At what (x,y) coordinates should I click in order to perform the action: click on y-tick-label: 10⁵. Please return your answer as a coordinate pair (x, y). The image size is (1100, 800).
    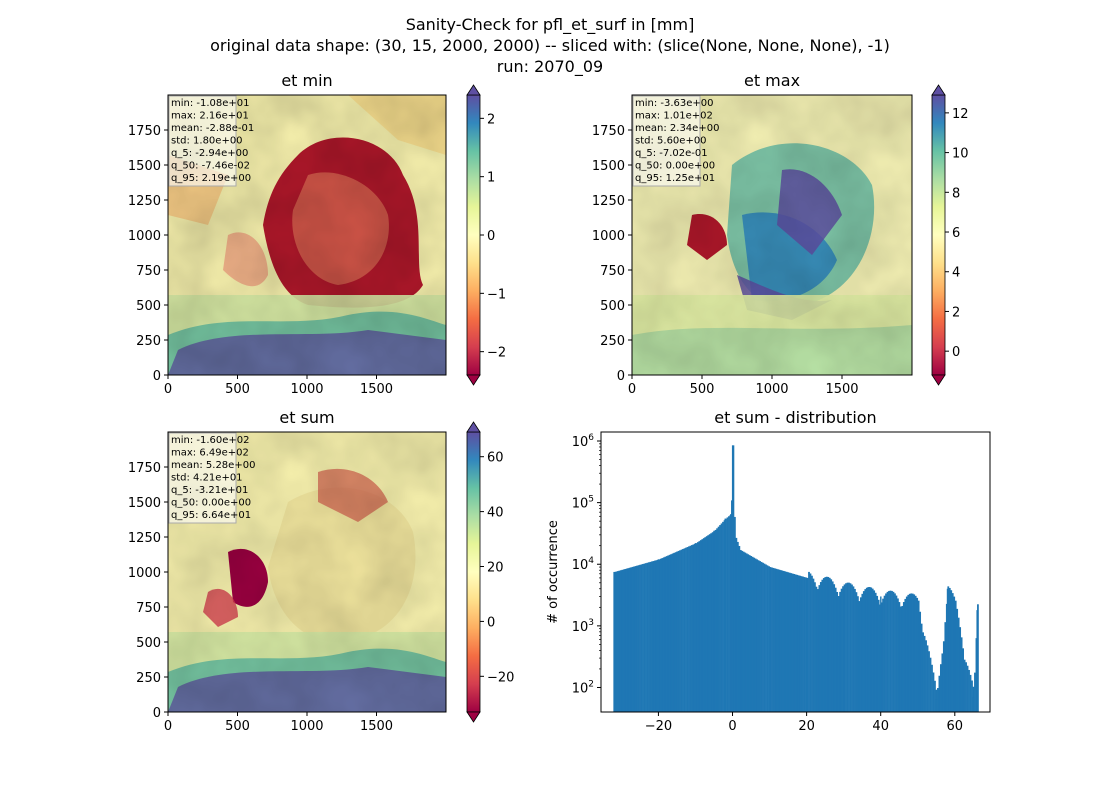
    Looking at the image, I should click on (583, 503).